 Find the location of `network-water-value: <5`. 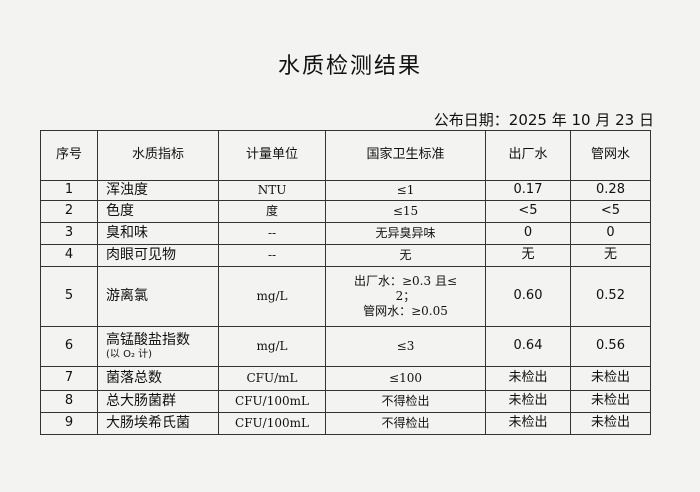

network-water-value: <5 is located at coordinates (610, 211).